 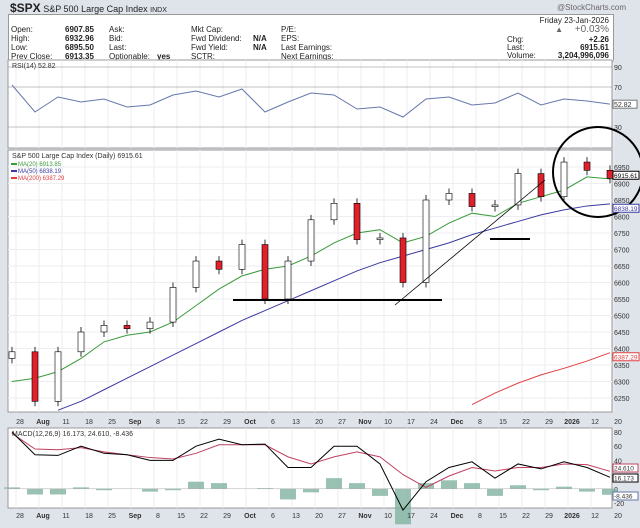 What do you see at coordinates (572, 516) in the screenshot?
I see `x-tick-bottom: 2026` at bounding box center [572, 516].